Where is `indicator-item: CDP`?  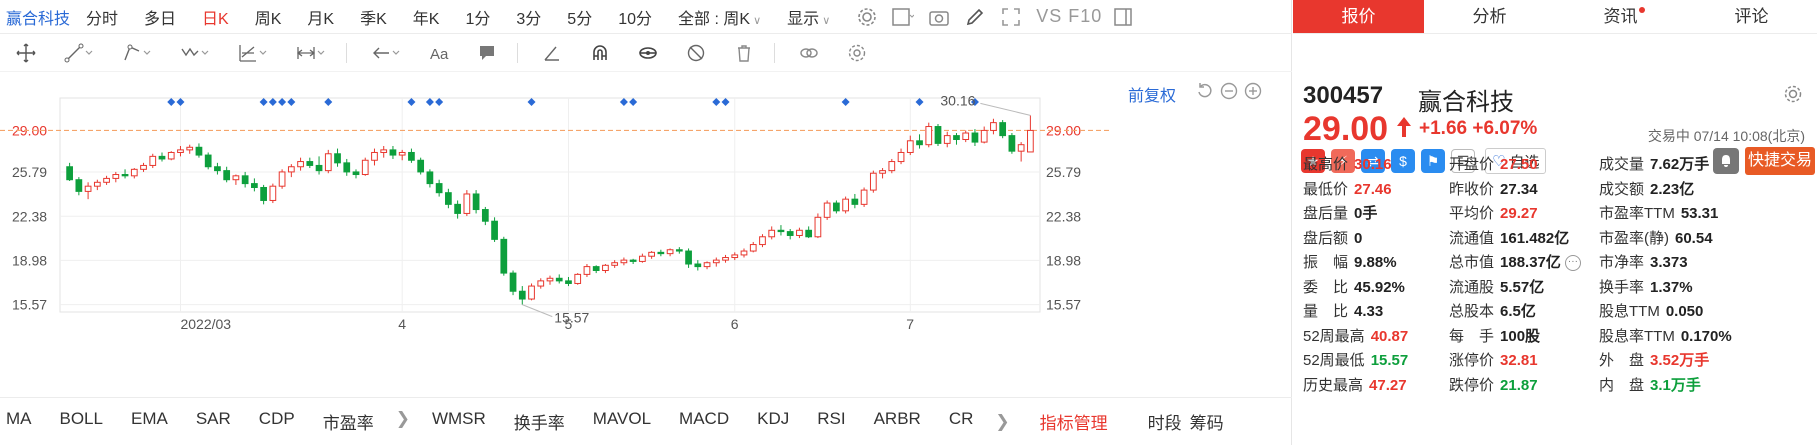 indicator-item: CDP is located at coordinates (276, 418).